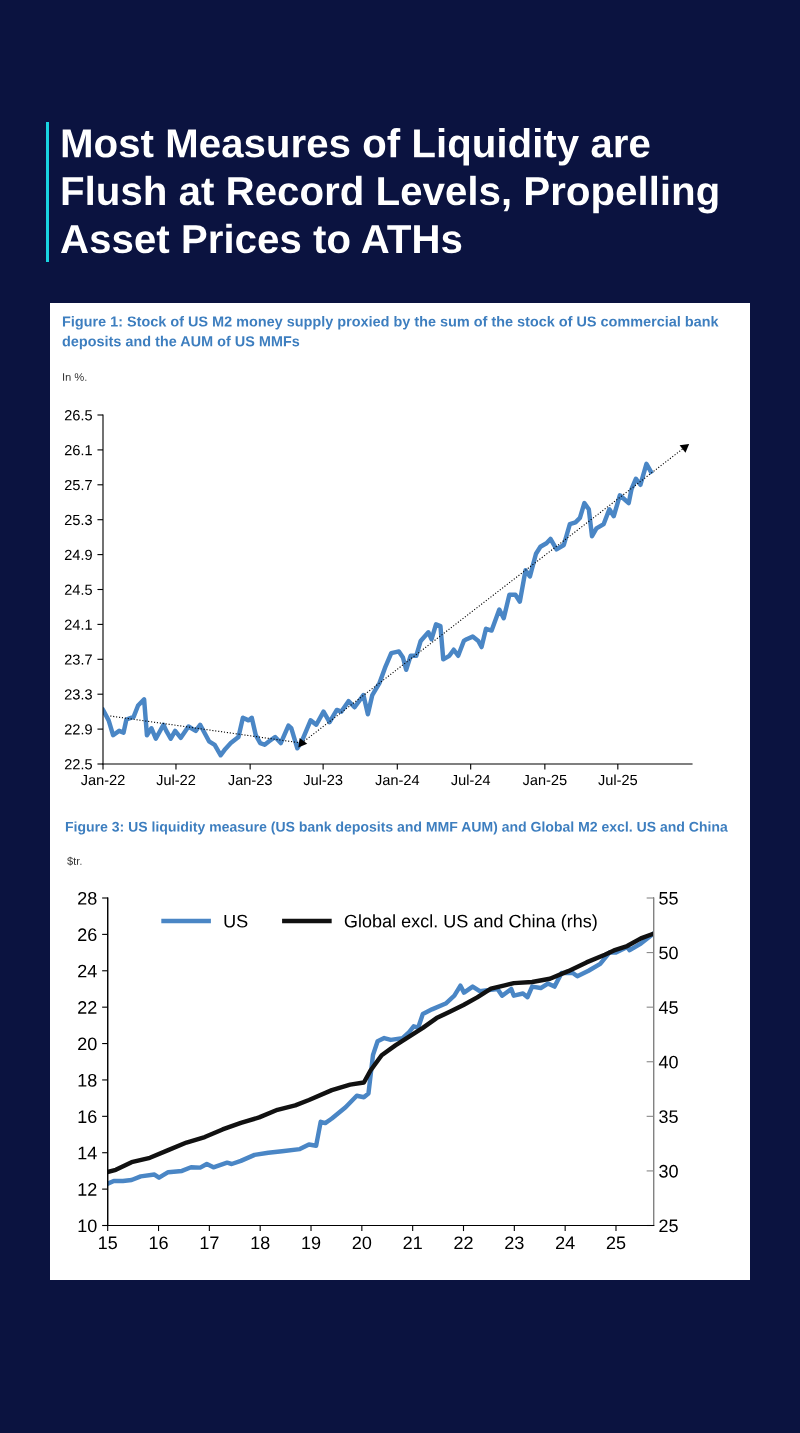  What do you see at coordinates (616, 1243) in the screenshot?
I see `x-tick-label: 25` at bounding box center [616, 1243].